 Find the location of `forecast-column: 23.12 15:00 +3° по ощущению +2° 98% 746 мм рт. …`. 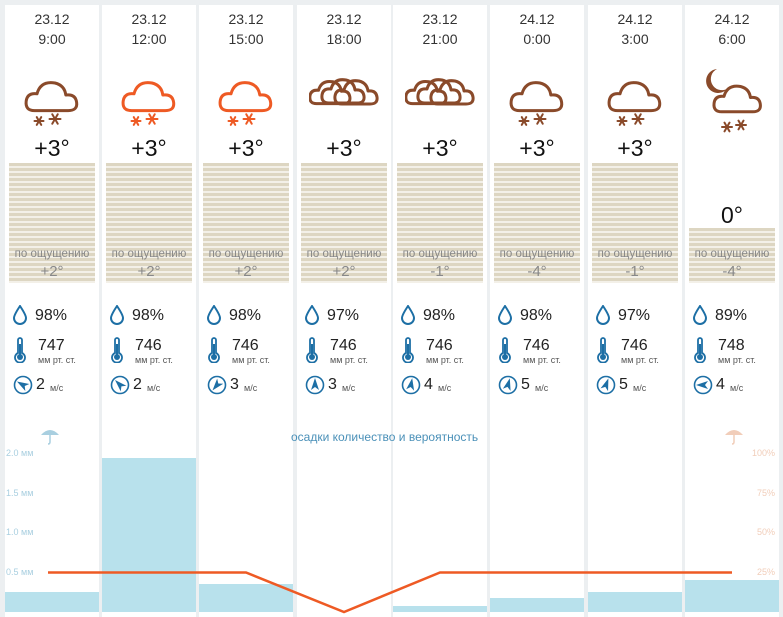

forecast-column: 23.12 15:00 +3° по ощущению +2° 98% 746 мм рт. … is located at coordinates (246, 311).